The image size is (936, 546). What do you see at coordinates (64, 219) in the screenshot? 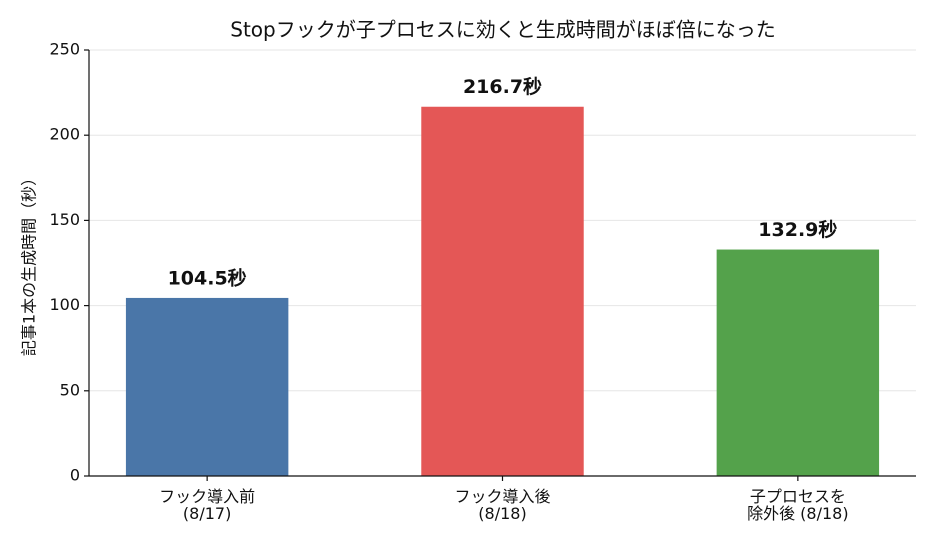
I see `y-tick-label: 150` at bounding box center [64, 219].